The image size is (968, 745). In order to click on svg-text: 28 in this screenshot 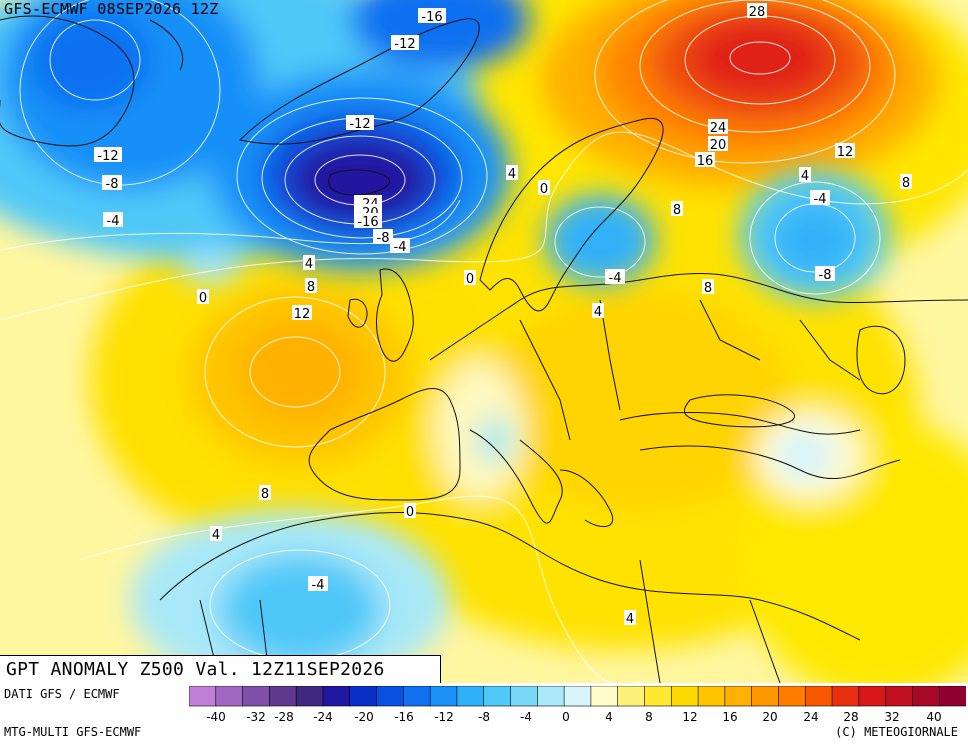, I will do `click(757, 12)`.